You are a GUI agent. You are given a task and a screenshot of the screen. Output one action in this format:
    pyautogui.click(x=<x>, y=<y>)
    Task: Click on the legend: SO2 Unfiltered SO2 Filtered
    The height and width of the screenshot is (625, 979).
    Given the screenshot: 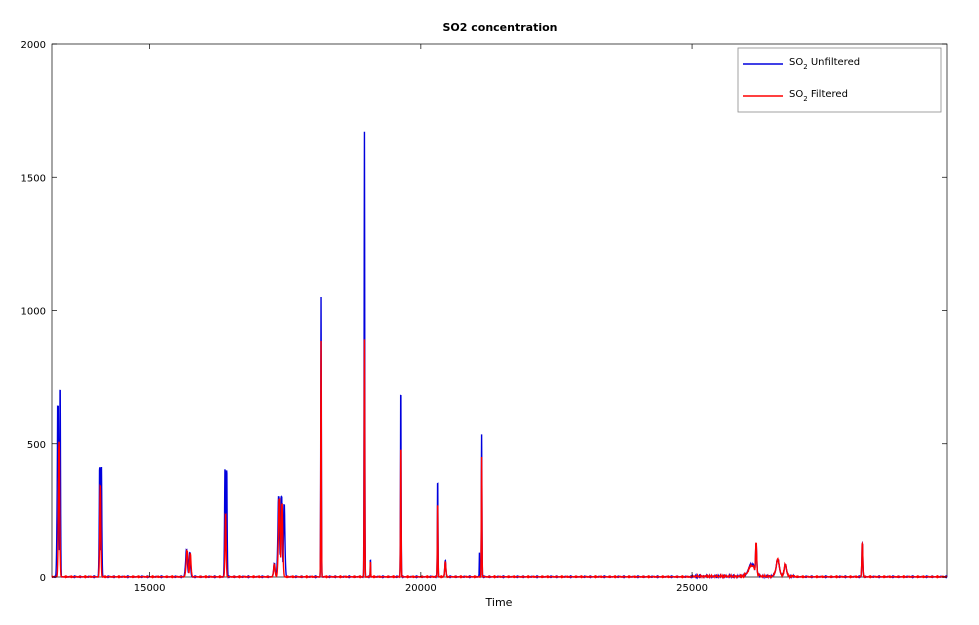 What is the action you would take?
    pyautogui.click(x=839, y=80)
    